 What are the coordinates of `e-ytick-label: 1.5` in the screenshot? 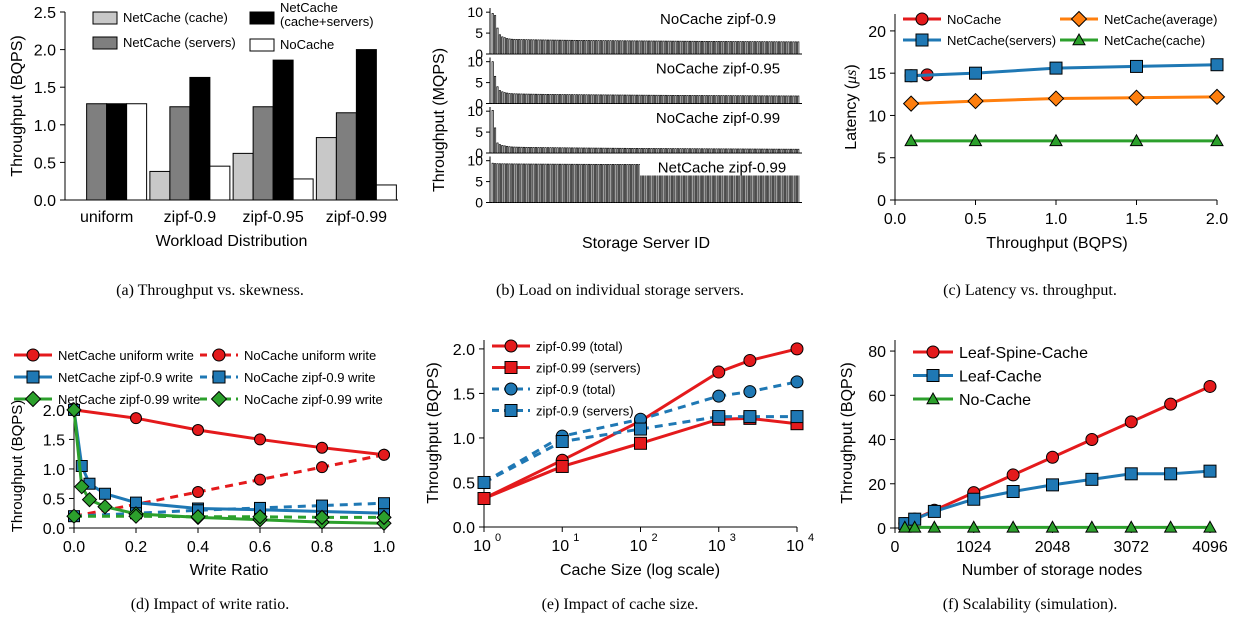 It's located at (464, 394).